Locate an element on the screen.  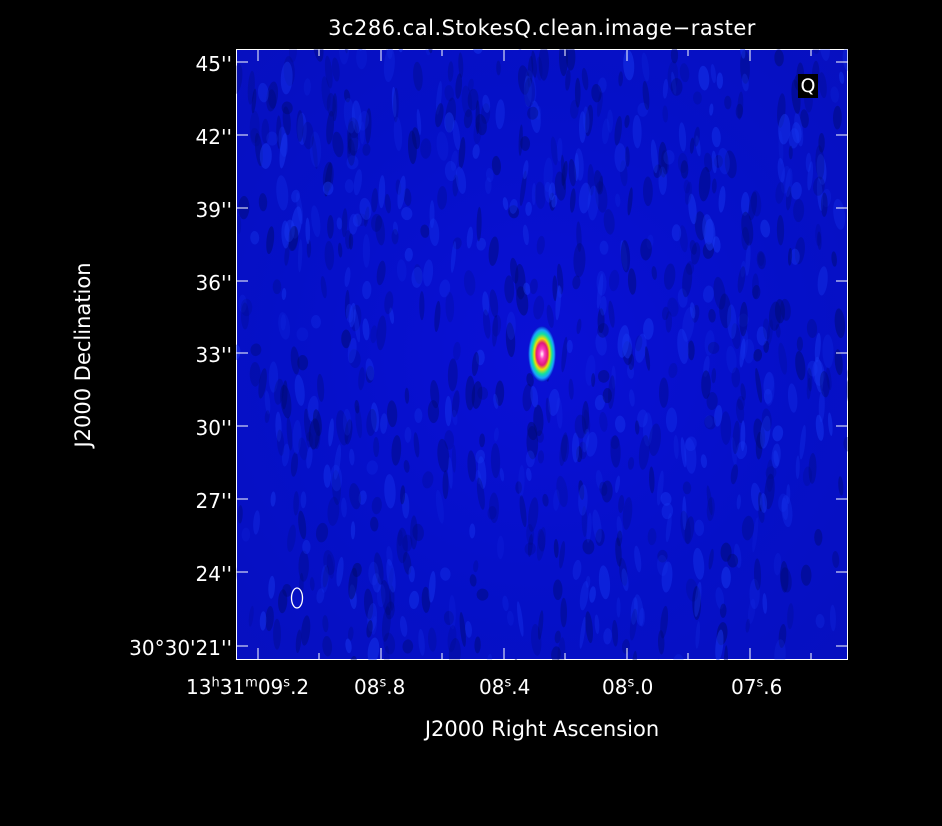
x-tick-label: 08s.8 is located at coordinates (380, 687).